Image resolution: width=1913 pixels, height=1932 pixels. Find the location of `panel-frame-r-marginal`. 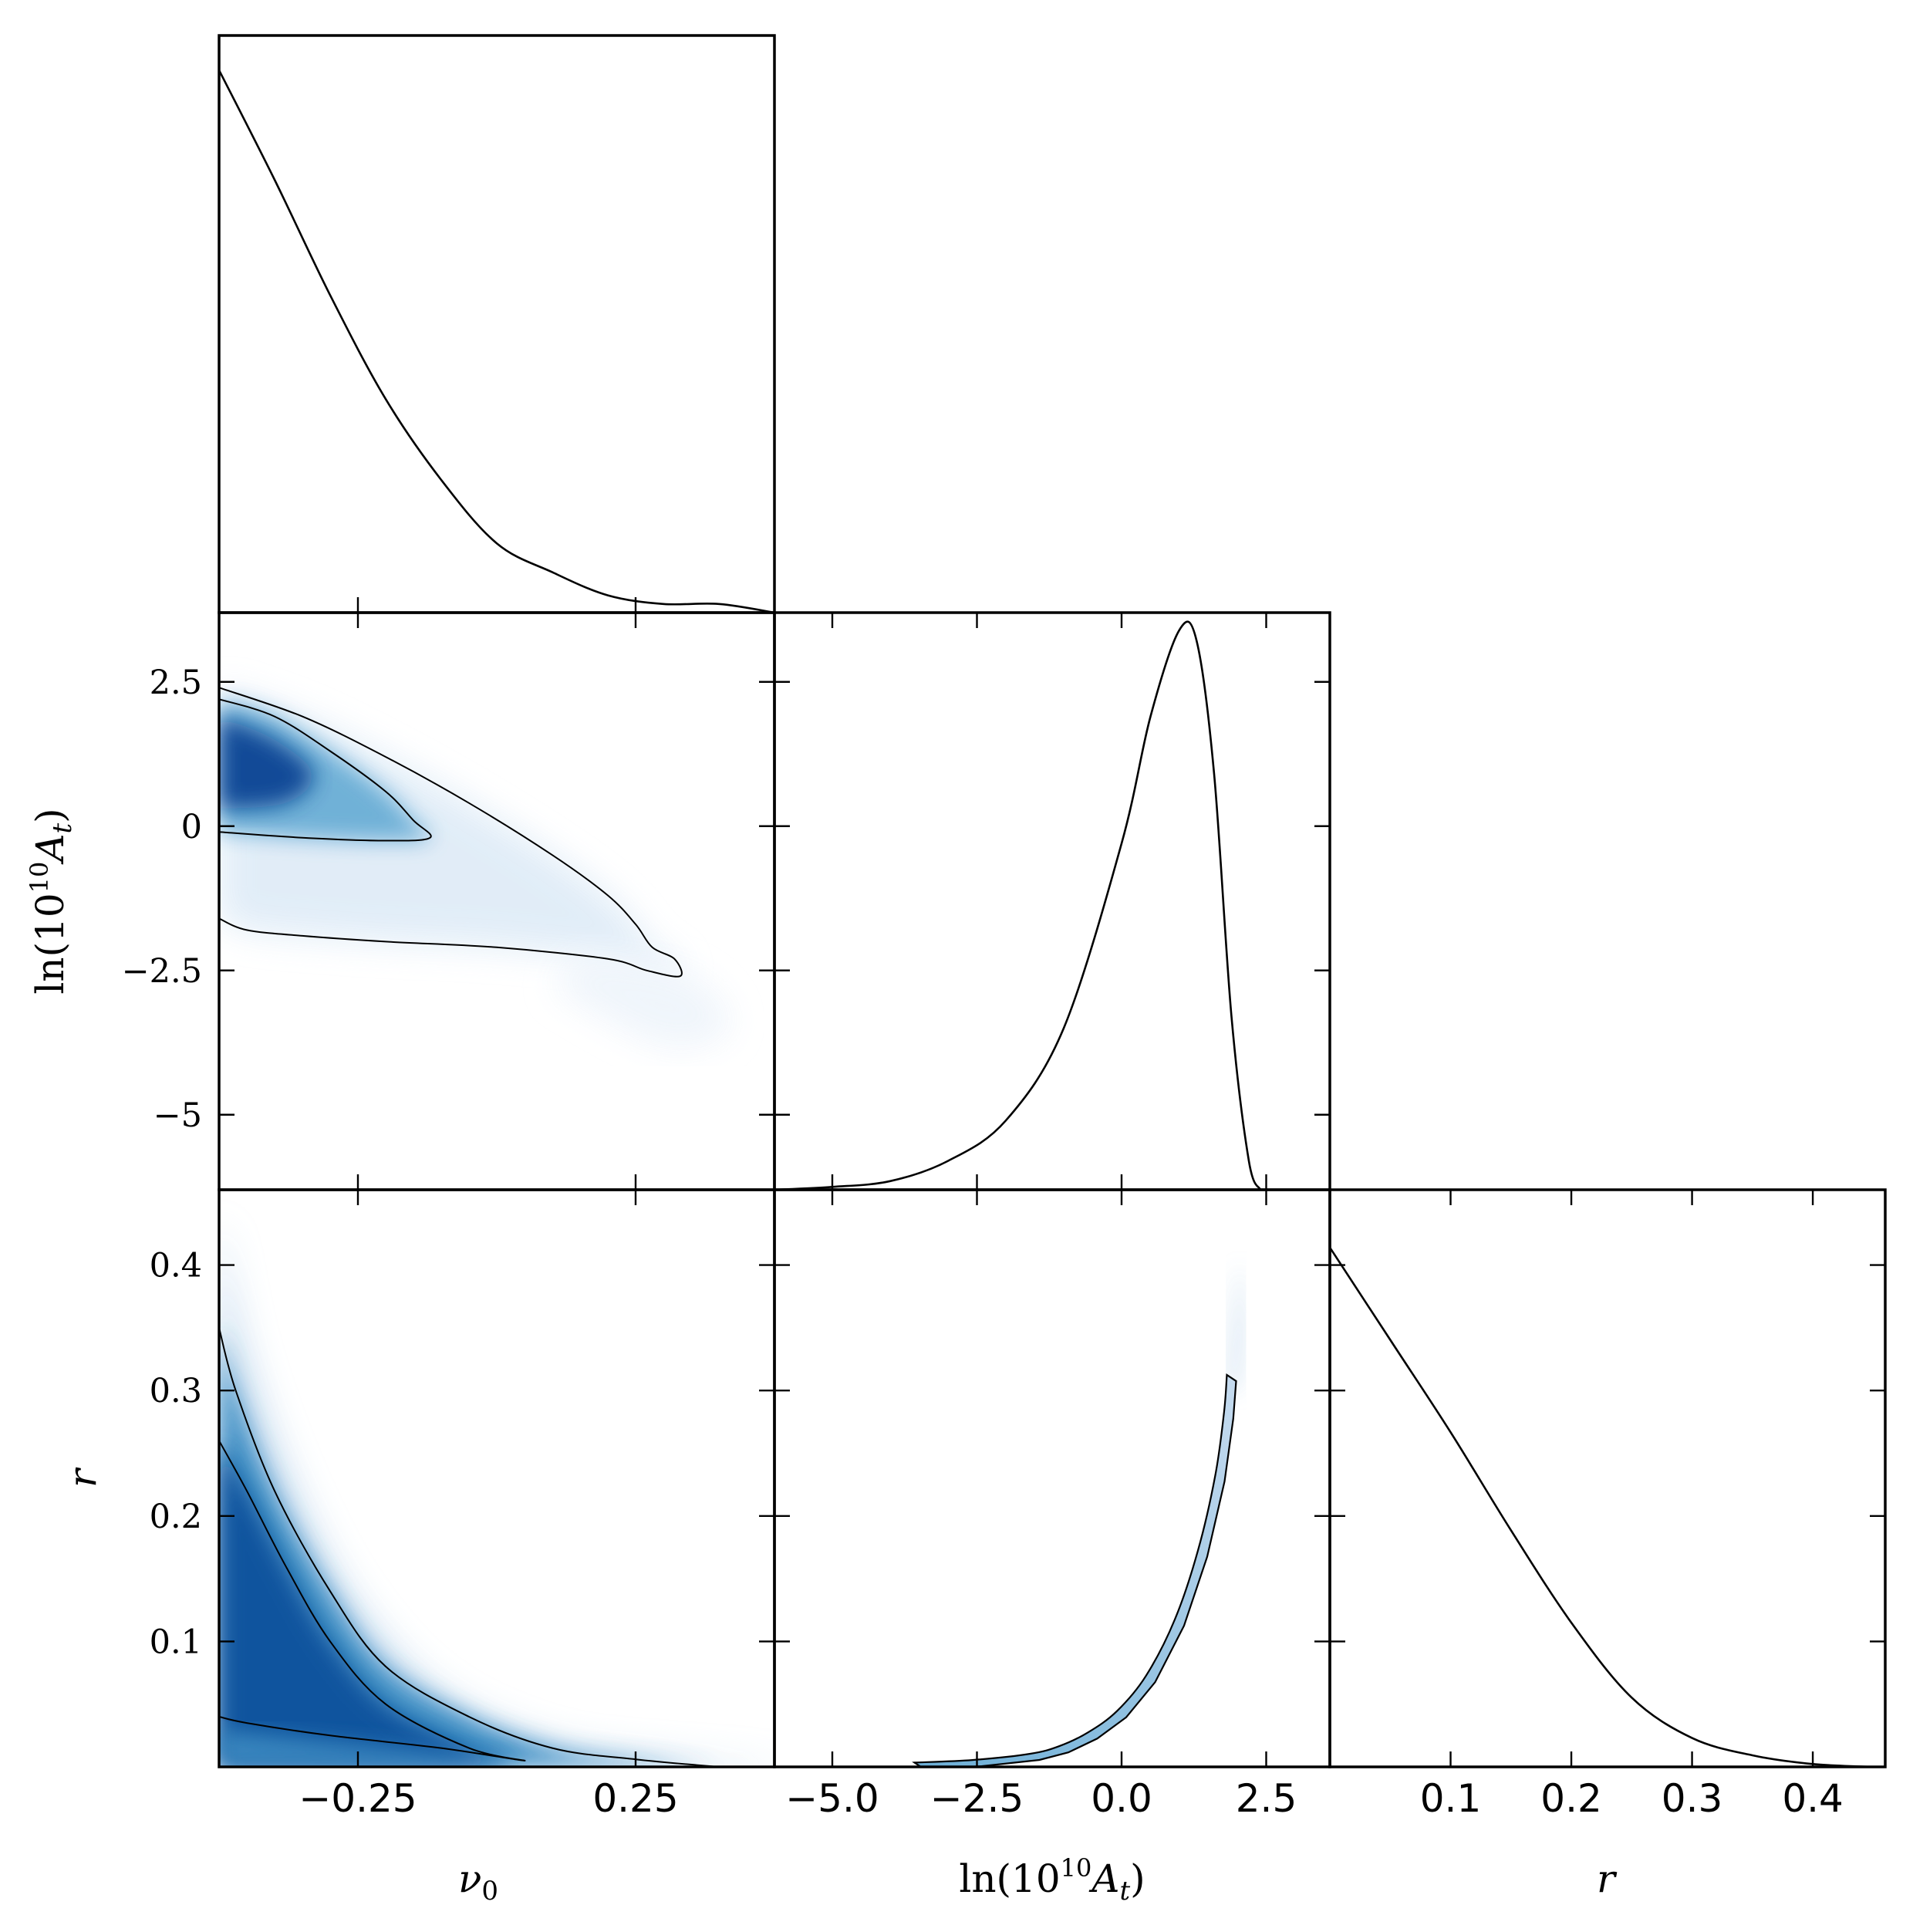

panel-frame-r-marginal is located at coordinates (1607, 1478).